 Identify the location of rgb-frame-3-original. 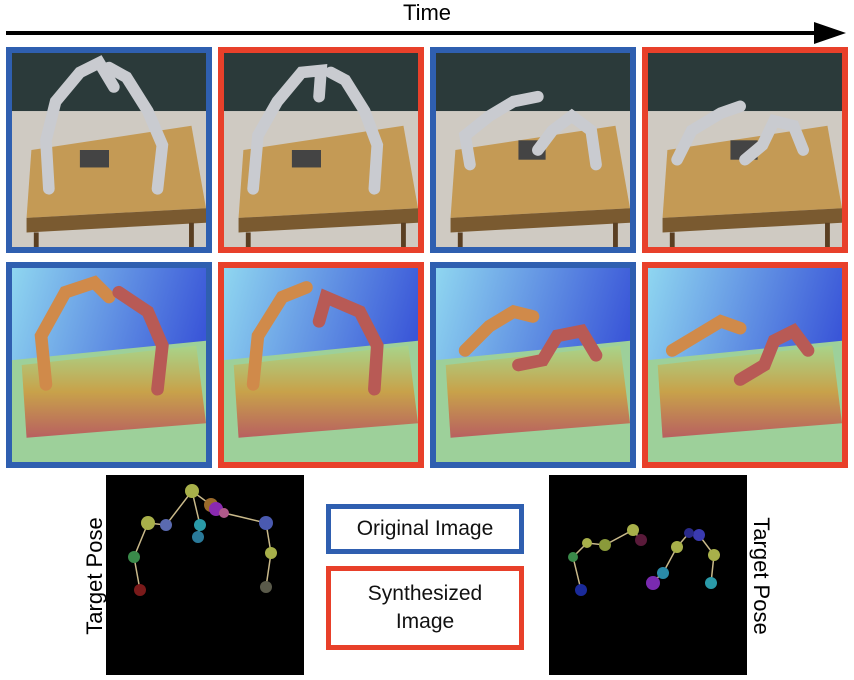
(533, 150).